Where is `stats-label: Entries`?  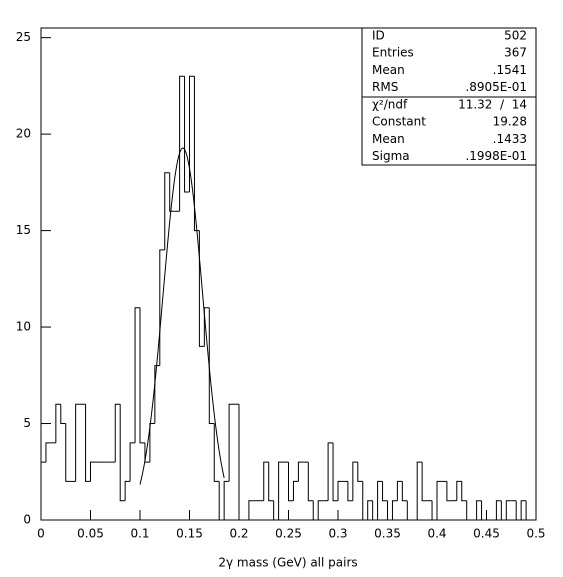
stats-label: Entries is located at coordinates (393, 53).